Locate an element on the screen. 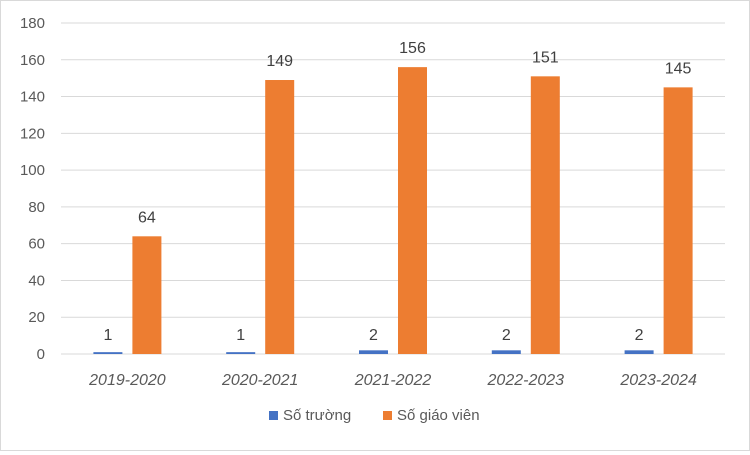 The height and width of the screenshot is (455, 750). y-tick-label: 160 is located at coordinates (32, 60).